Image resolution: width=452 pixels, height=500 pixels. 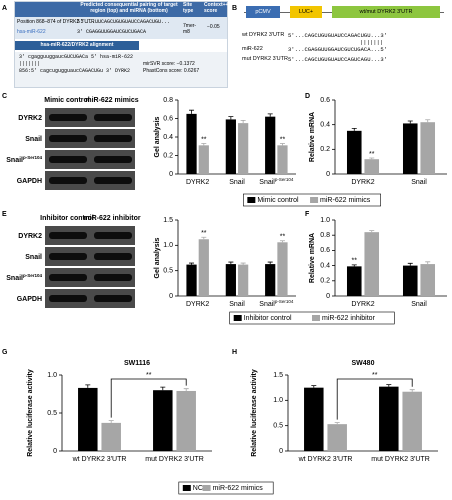 What do you see at coordinates (278, 426) in the screenshot?
I see `y-tick-label: 0.5` at bounding box center [278, 426].